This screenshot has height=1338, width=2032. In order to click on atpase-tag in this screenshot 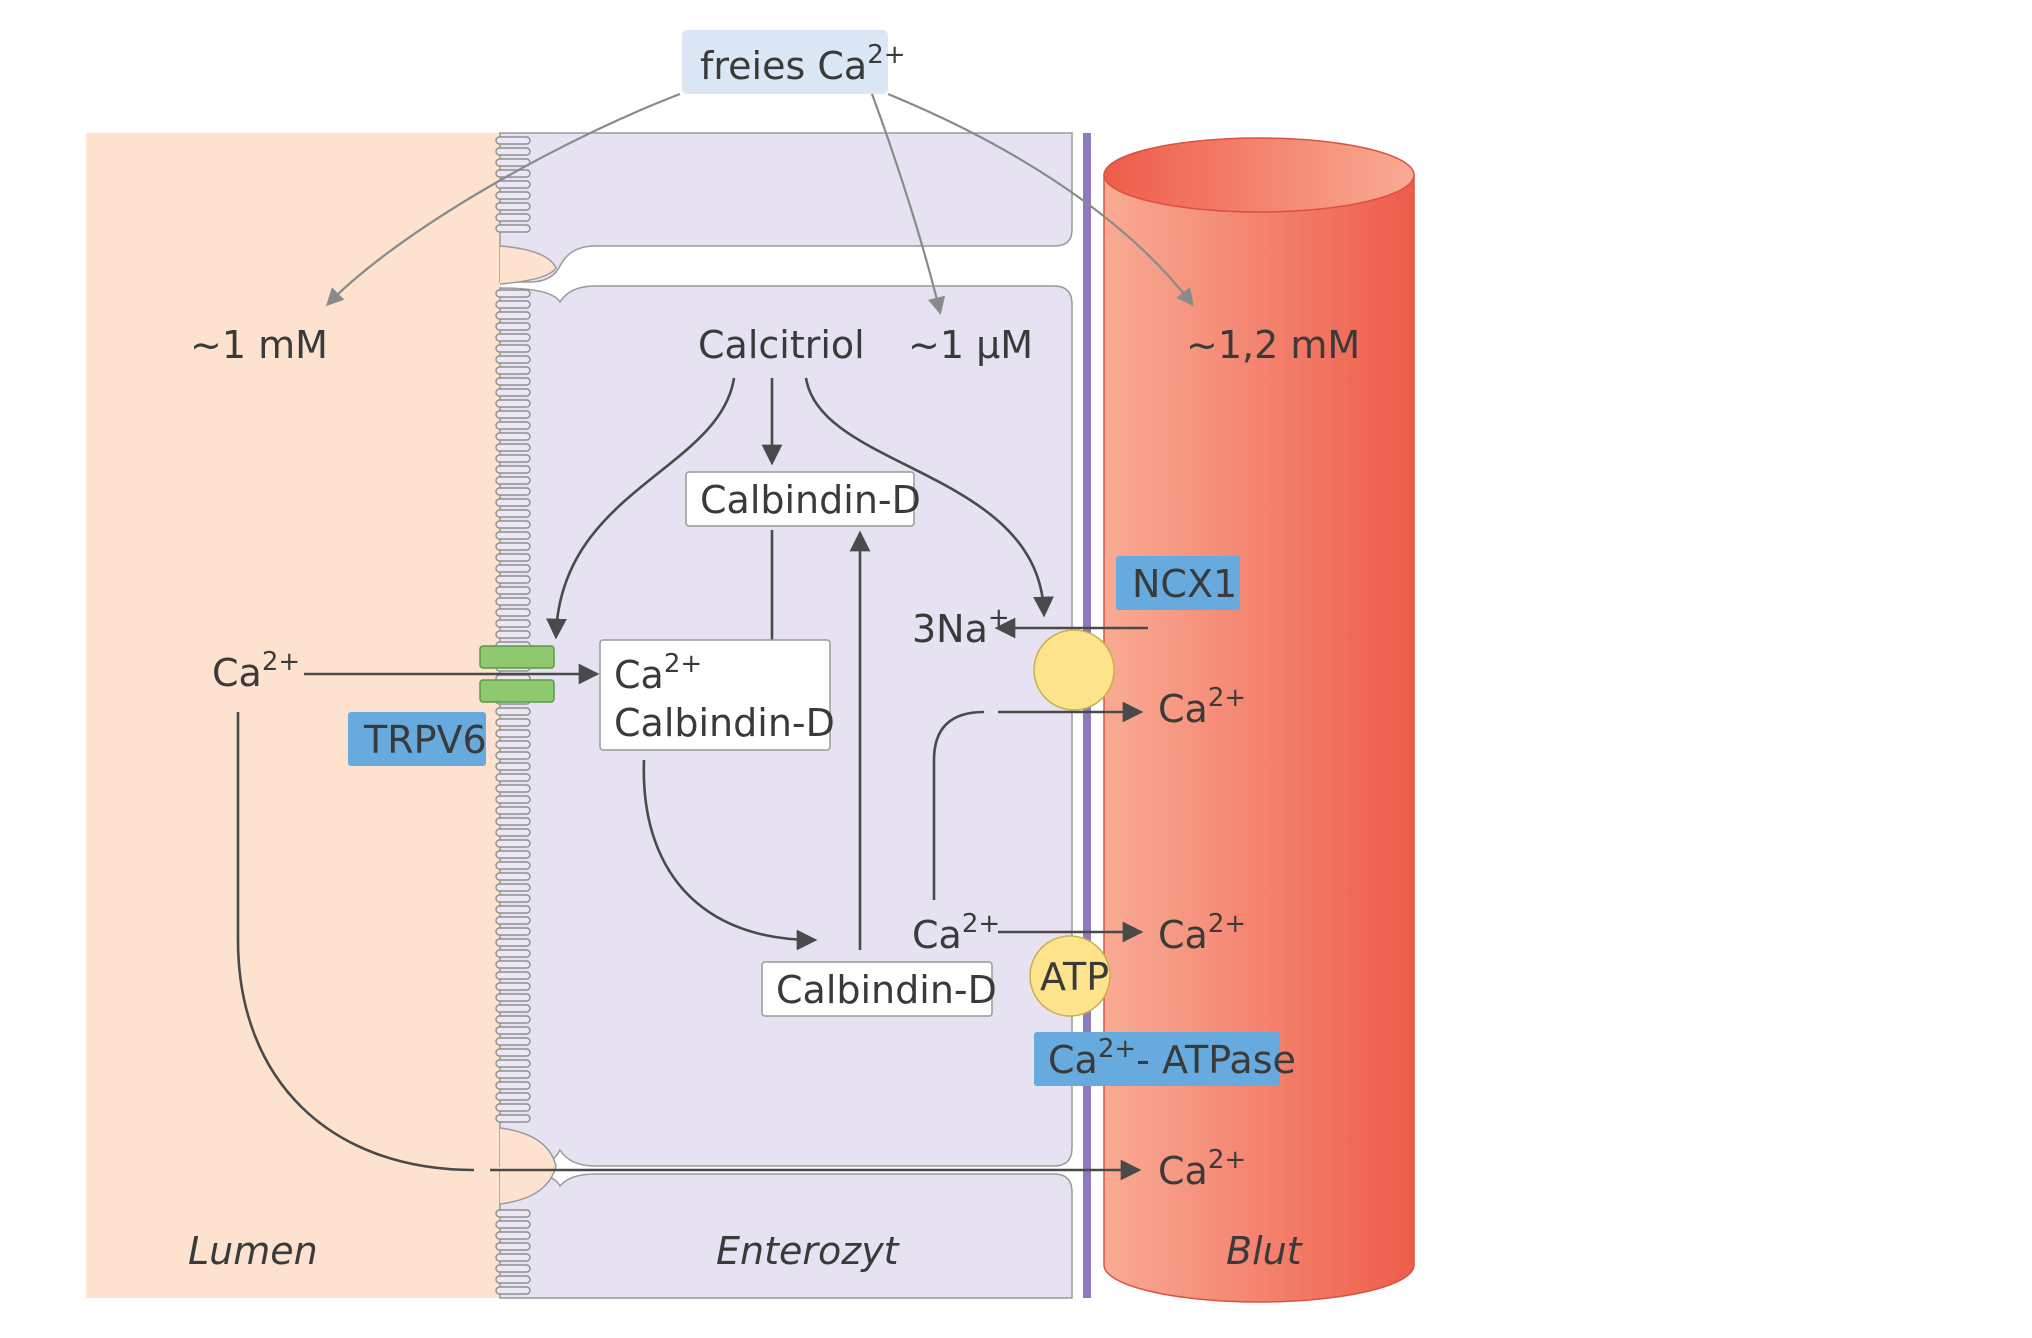, I will do `click(1157, 1059)`.